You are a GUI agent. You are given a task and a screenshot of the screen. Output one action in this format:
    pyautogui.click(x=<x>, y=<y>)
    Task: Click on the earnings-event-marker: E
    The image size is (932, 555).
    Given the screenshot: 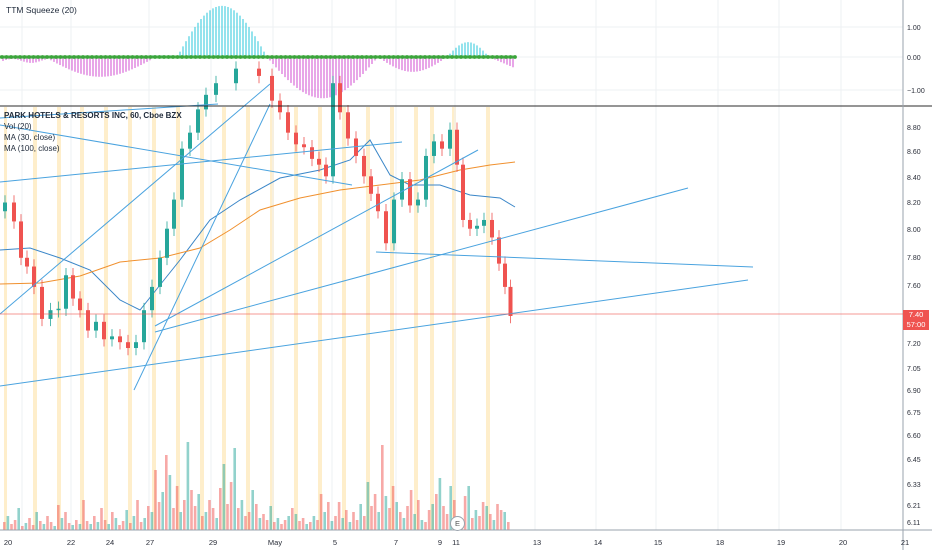 What is the action you would take?
    pyautogui.click(x=457, y=523)
    